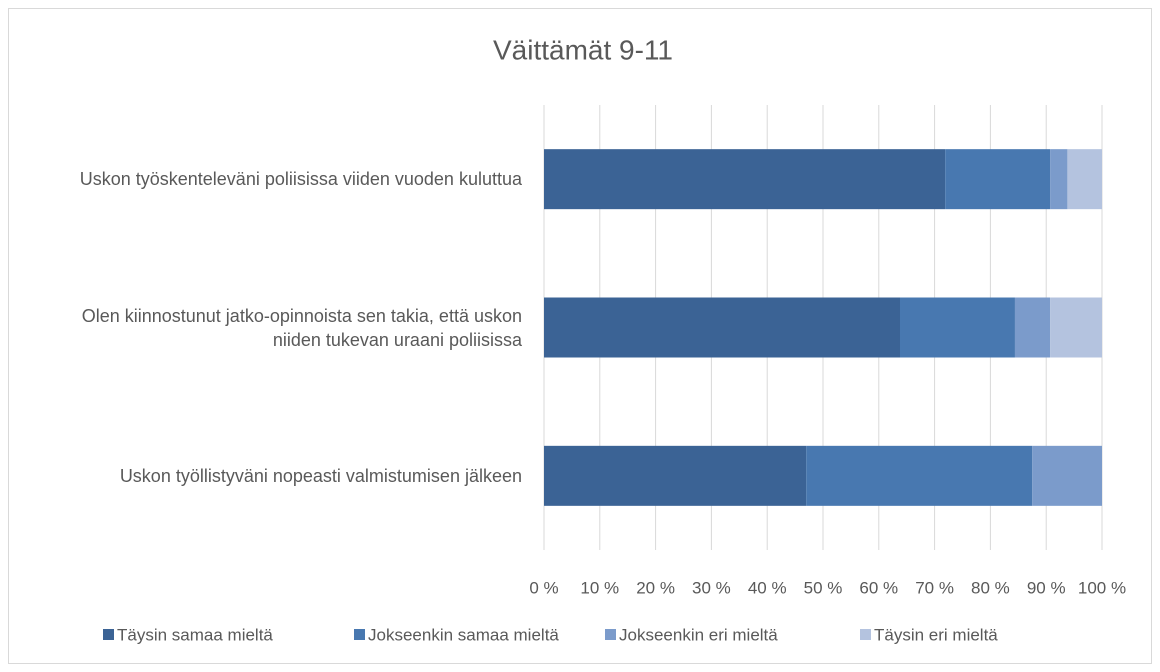 This screenshot has height=672, width=1160. Describe the element at coordinates (599, 587) in the screenshot. I see `x-tick-label: 10 %` at that location.